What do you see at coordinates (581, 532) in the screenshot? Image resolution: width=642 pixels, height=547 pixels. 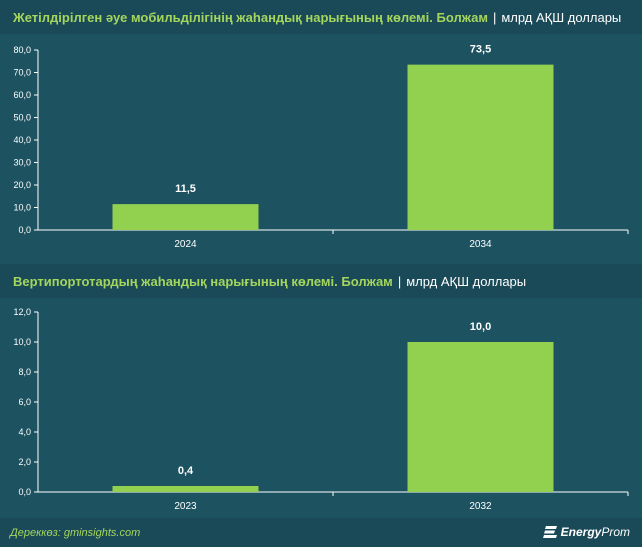 I see `logo-energy-text: Energy` at bounding box center [581, 532].